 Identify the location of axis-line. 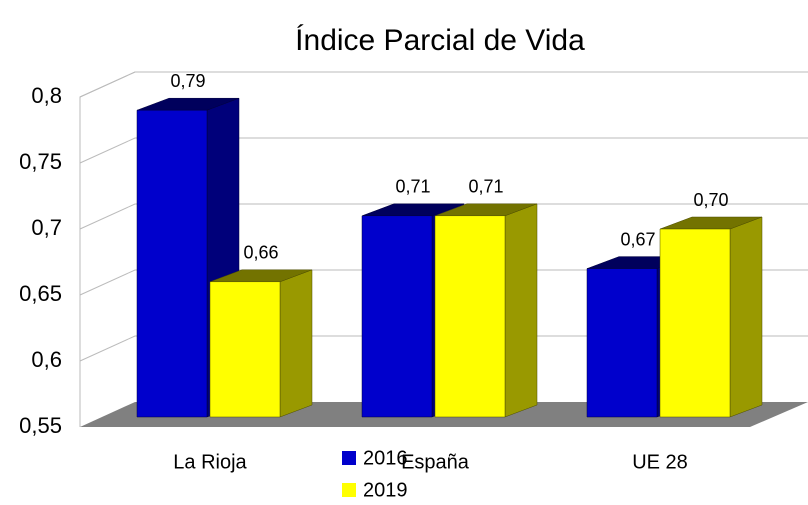
(107, 249).